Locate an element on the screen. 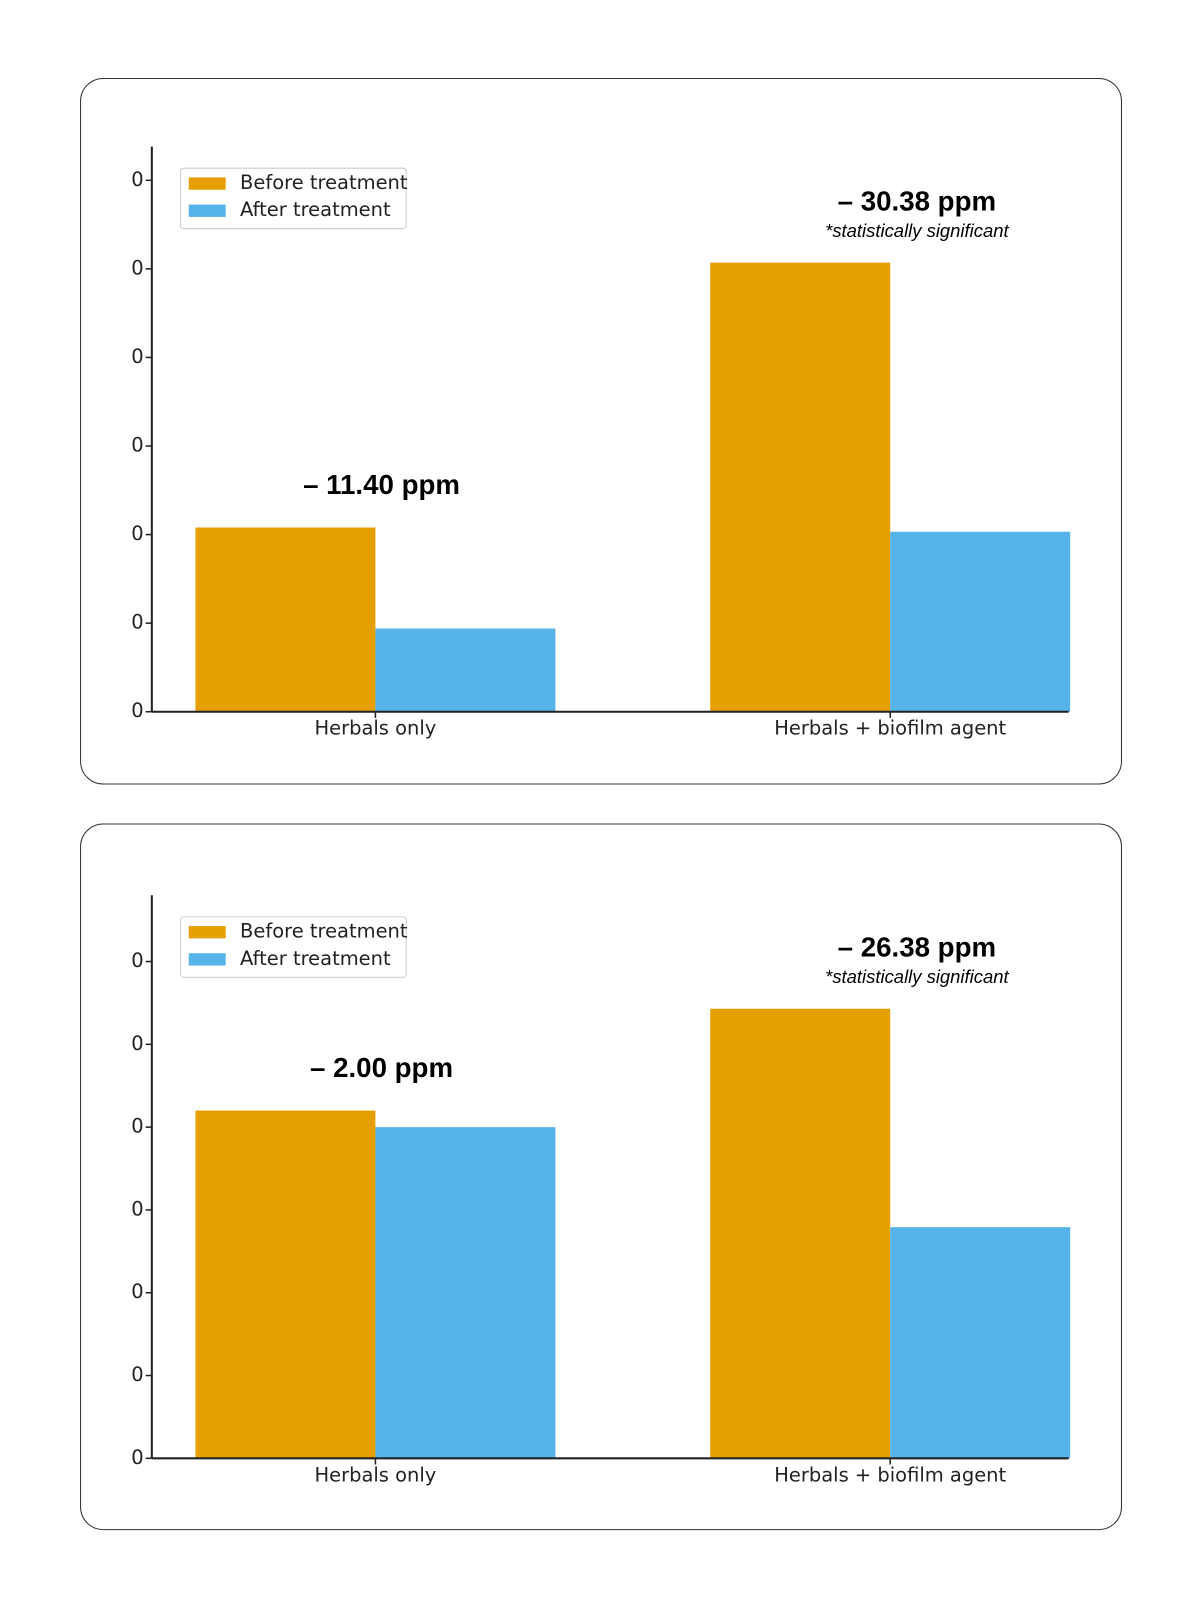 The image size is (1200, 1611). annotation: – 2.00 ppm is located at coordinates (381, 1067).